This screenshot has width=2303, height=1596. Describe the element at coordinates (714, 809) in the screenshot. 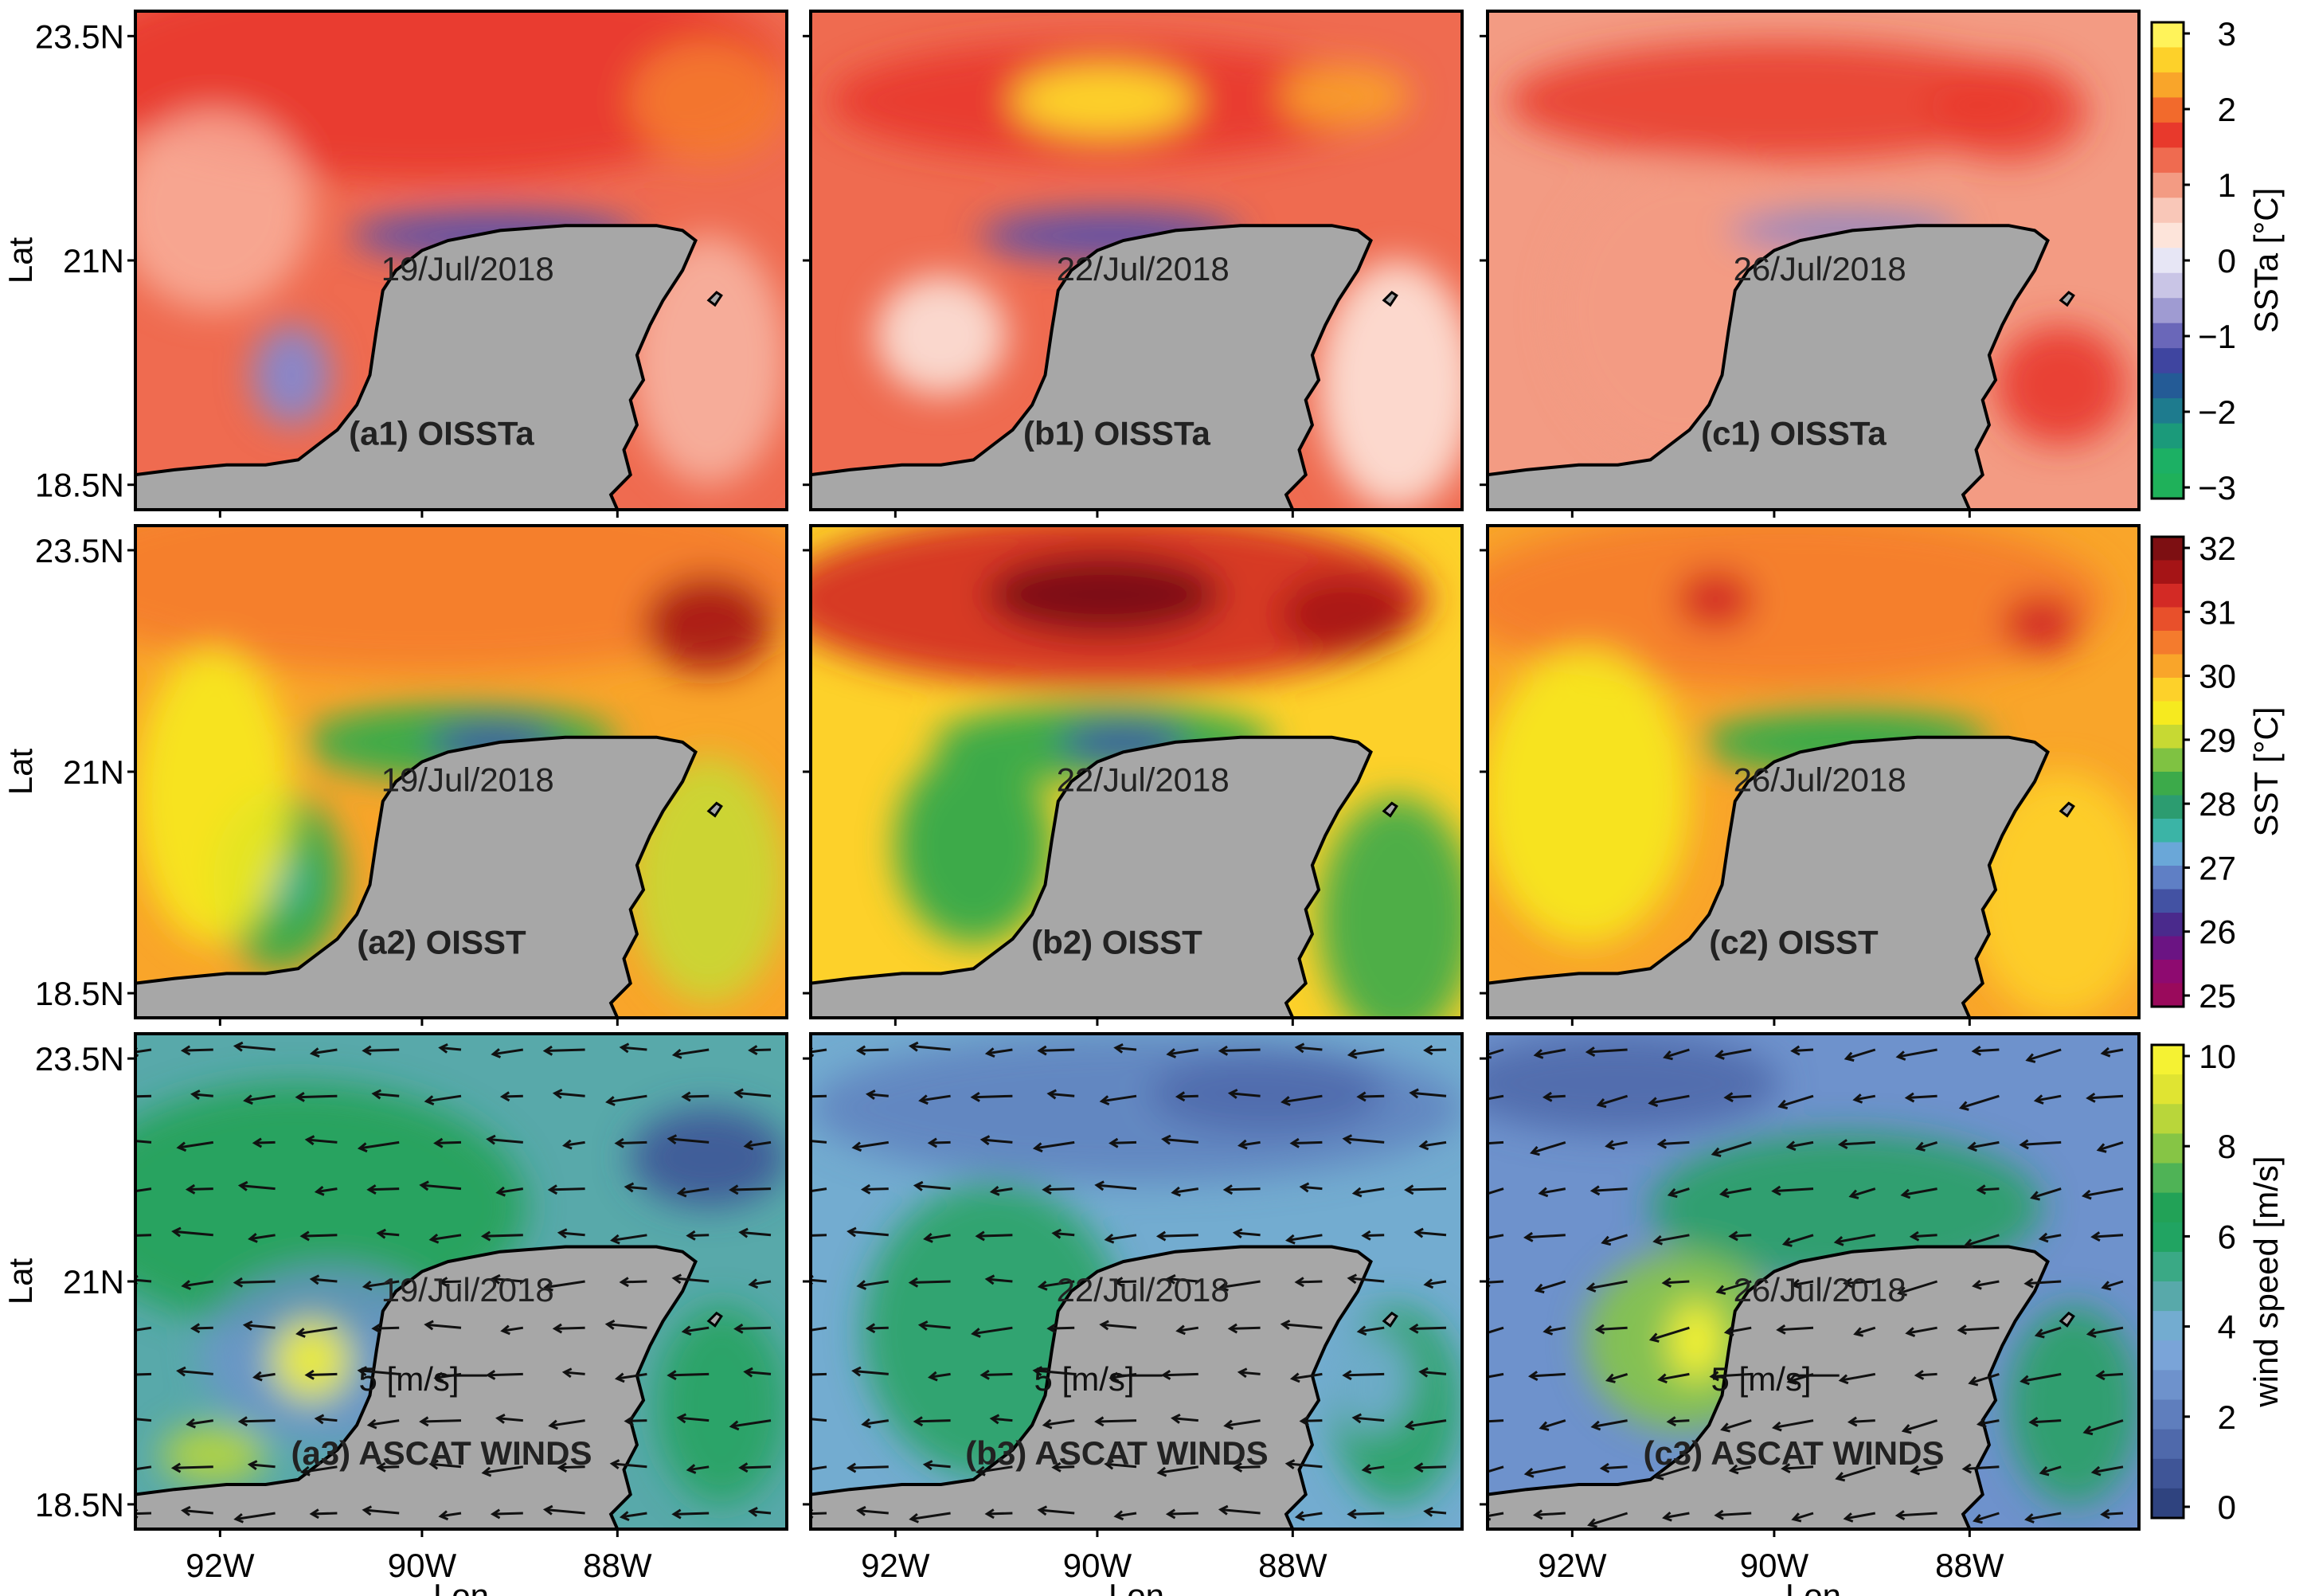

I see `land-cozumel` at that location.